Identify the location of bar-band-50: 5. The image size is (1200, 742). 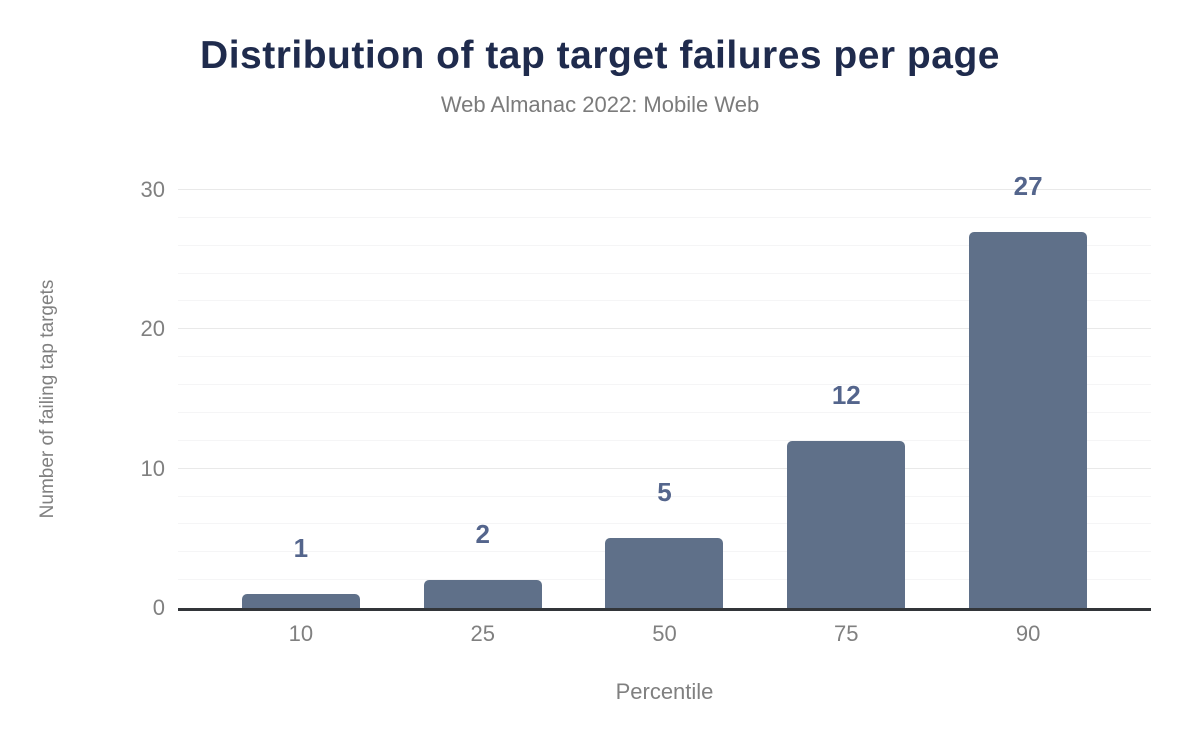
(665, 384).